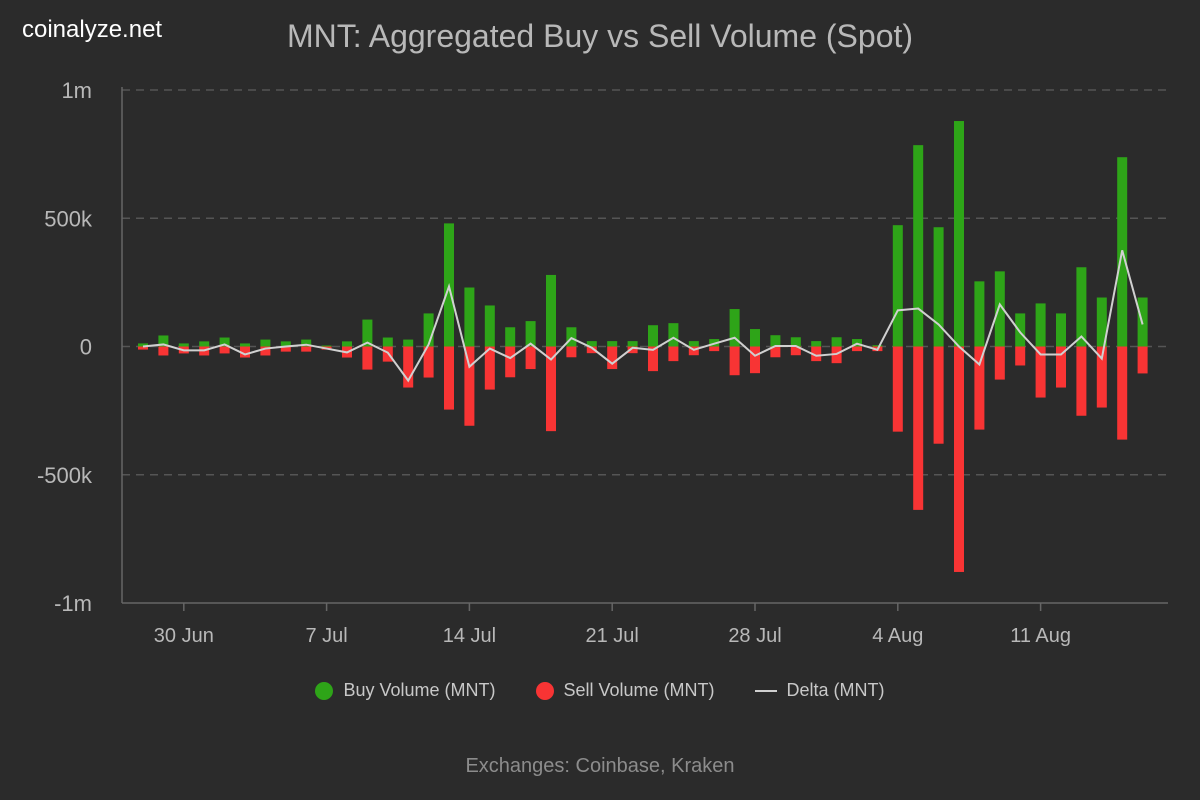 The width and height of the screenshot is (1200, 800). What do you see at coordinates (184, 636) in the screenshot?
I see `x-tick-label: 30 Jun` at bounding box center [184, 636].